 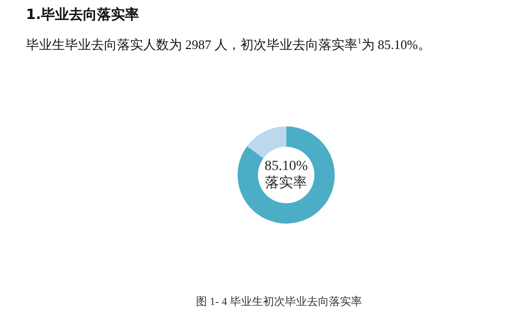 What do you see at coordinates (228, 45) in the screenshot?
I see `chart-subtitle: 毕业生毕业去向落实人数为 2987 人，初次毕业去向落实率$^{1}$为 85.10%。` at bounding box center [228, 45].